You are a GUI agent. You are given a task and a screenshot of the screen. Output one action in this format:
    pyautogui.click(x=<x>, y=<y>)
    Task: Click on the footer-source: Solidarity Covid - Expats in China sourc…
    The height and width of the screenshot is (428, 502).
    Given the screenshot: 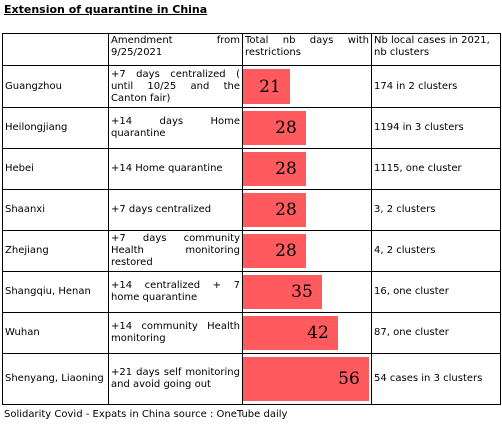 What is the action you would take?
    pyautogui.click(x=146, y=414)
    